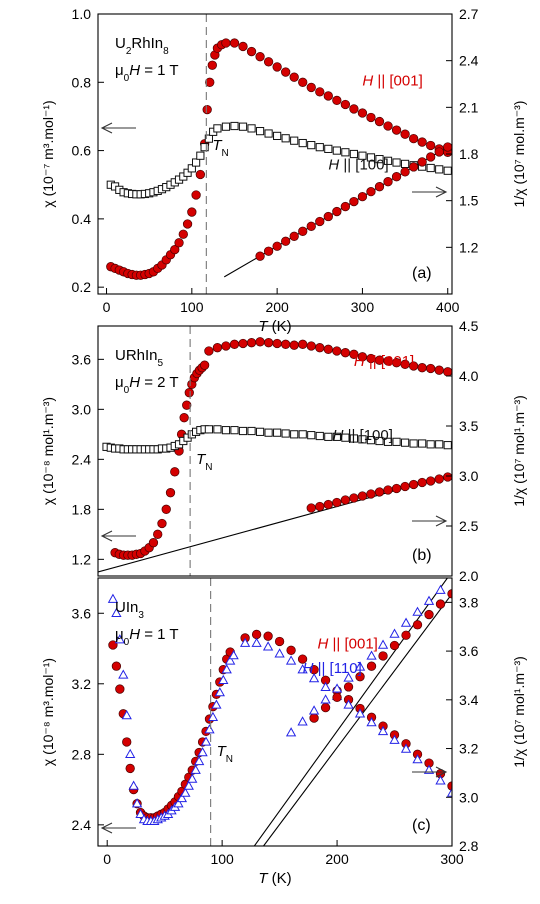  What do you see at coordinates (448, 307) in the screenshot?
I see `x-tick-label: 400` at bounding box center [448, 307].